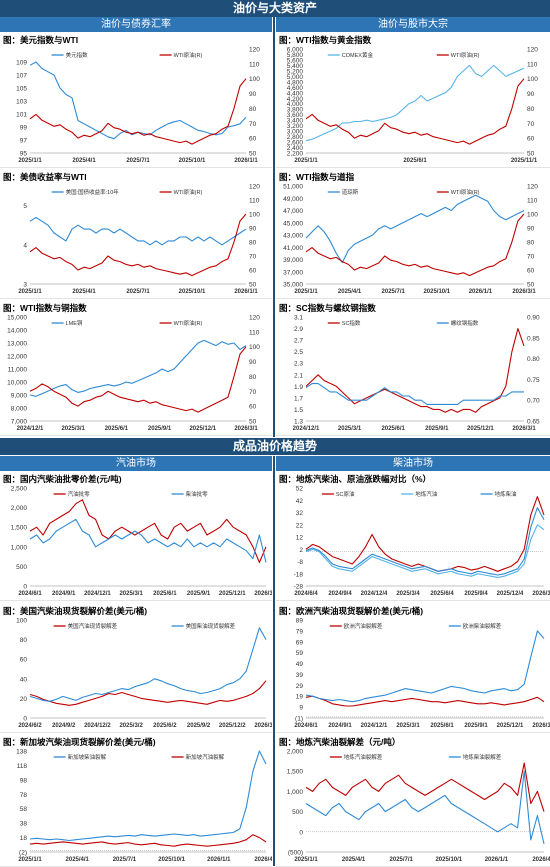 The height and width of the screenshot is (867, 550). What do you see at coordinates (263, 594) in the screenshot?
I see `x-tick-label: 2026/3/1` at bounding box center [263, 594].